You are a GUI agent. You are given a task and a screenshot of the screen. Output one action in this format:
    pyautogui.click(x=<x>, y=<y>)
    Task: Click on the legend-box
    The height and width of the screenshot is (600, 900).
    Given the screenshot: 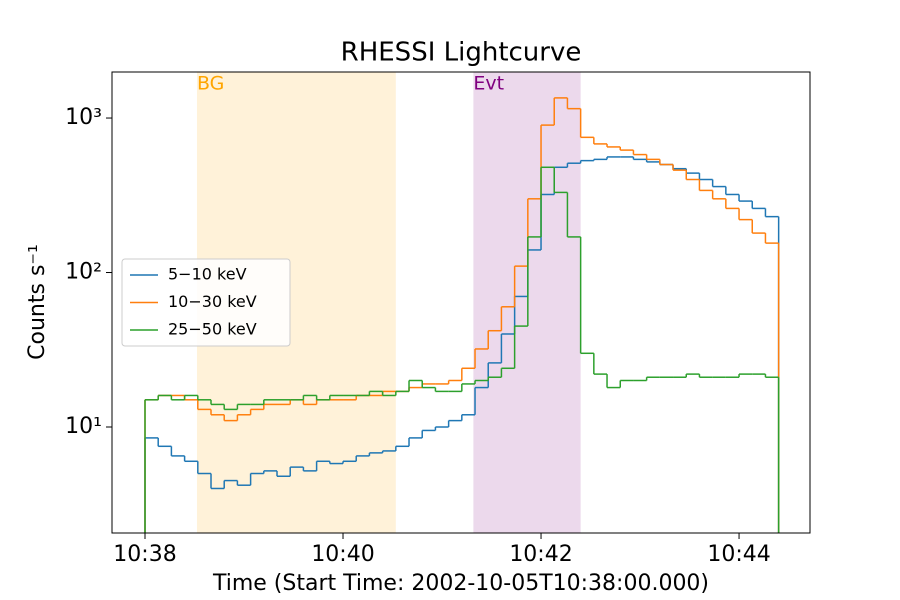 What is the action you would take?
    pyautogui.click(x=206, y=302)
    